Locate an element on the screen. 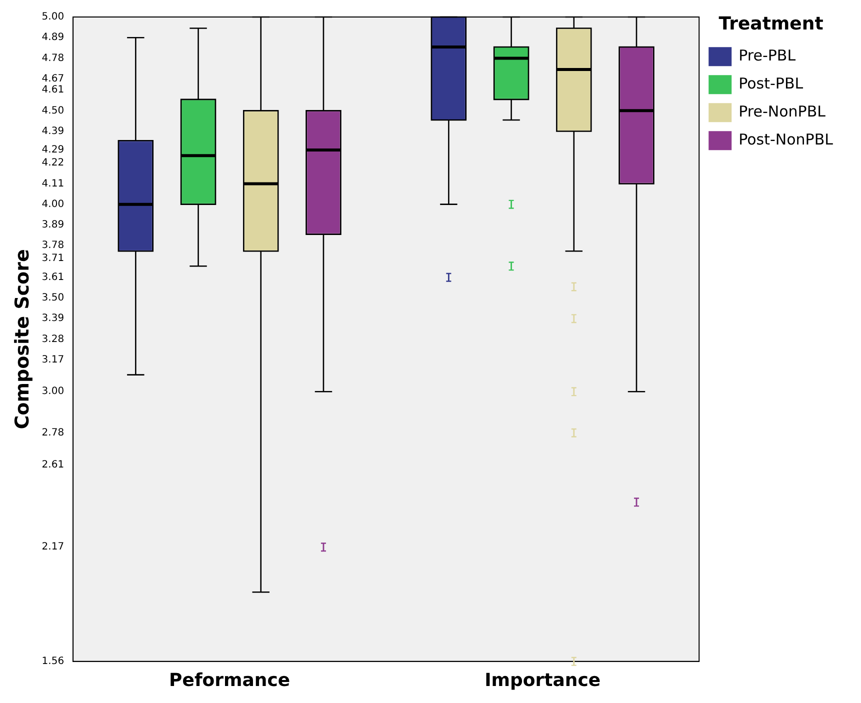 This screenshot has width=861, height=703. y-tick-label: 3.61 is located at coordinates (53, 277).